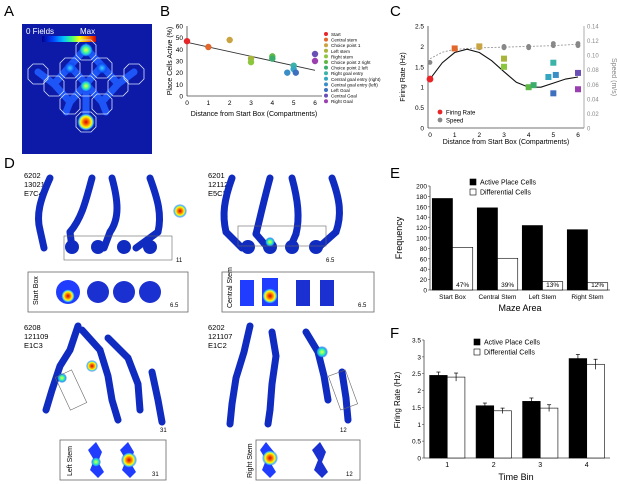 Image resolution: width=617 pixels, height=484 pixels. I want to click on category-label: Left Stem, so click(543, 297).